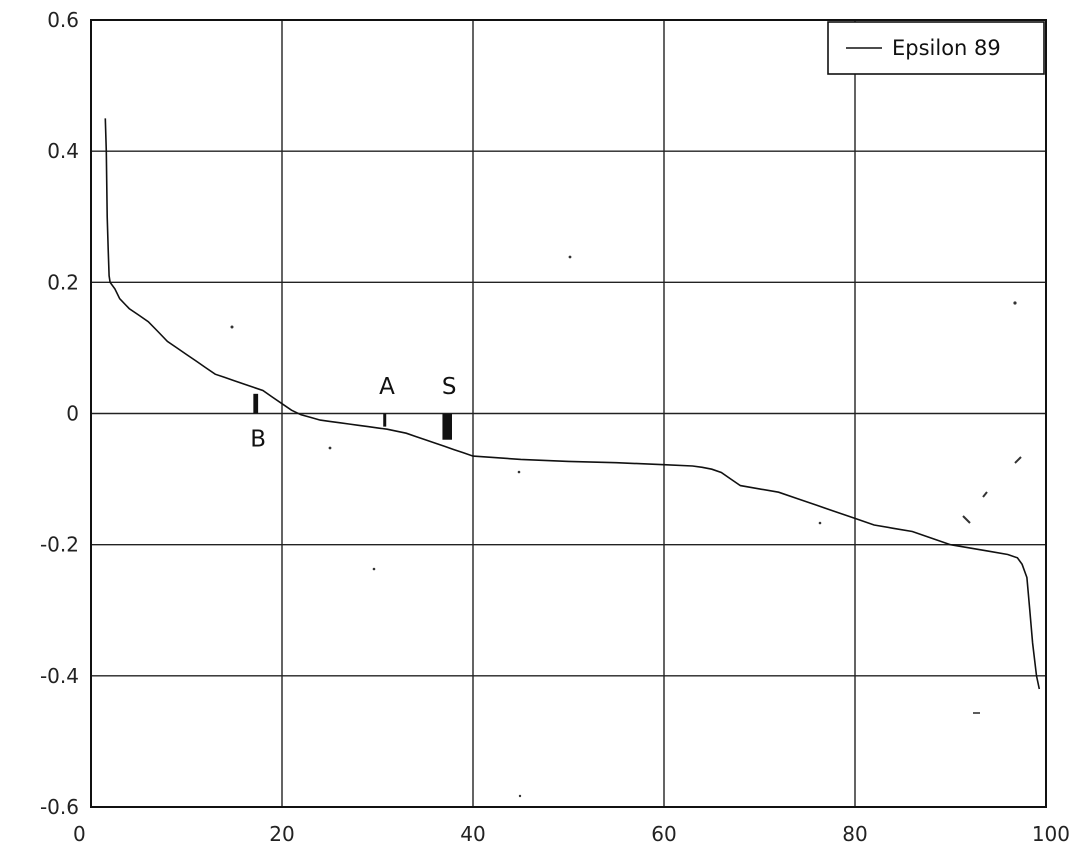  I want to click on x-tick-label: 40, so click(472, 834).